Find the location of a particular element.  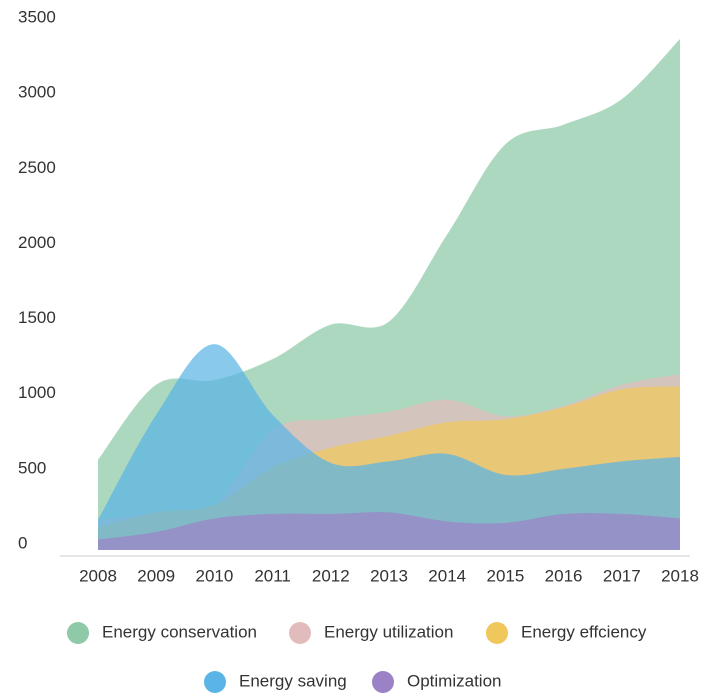

x-tick-label: 2010 is located at coordinates (214, 575).